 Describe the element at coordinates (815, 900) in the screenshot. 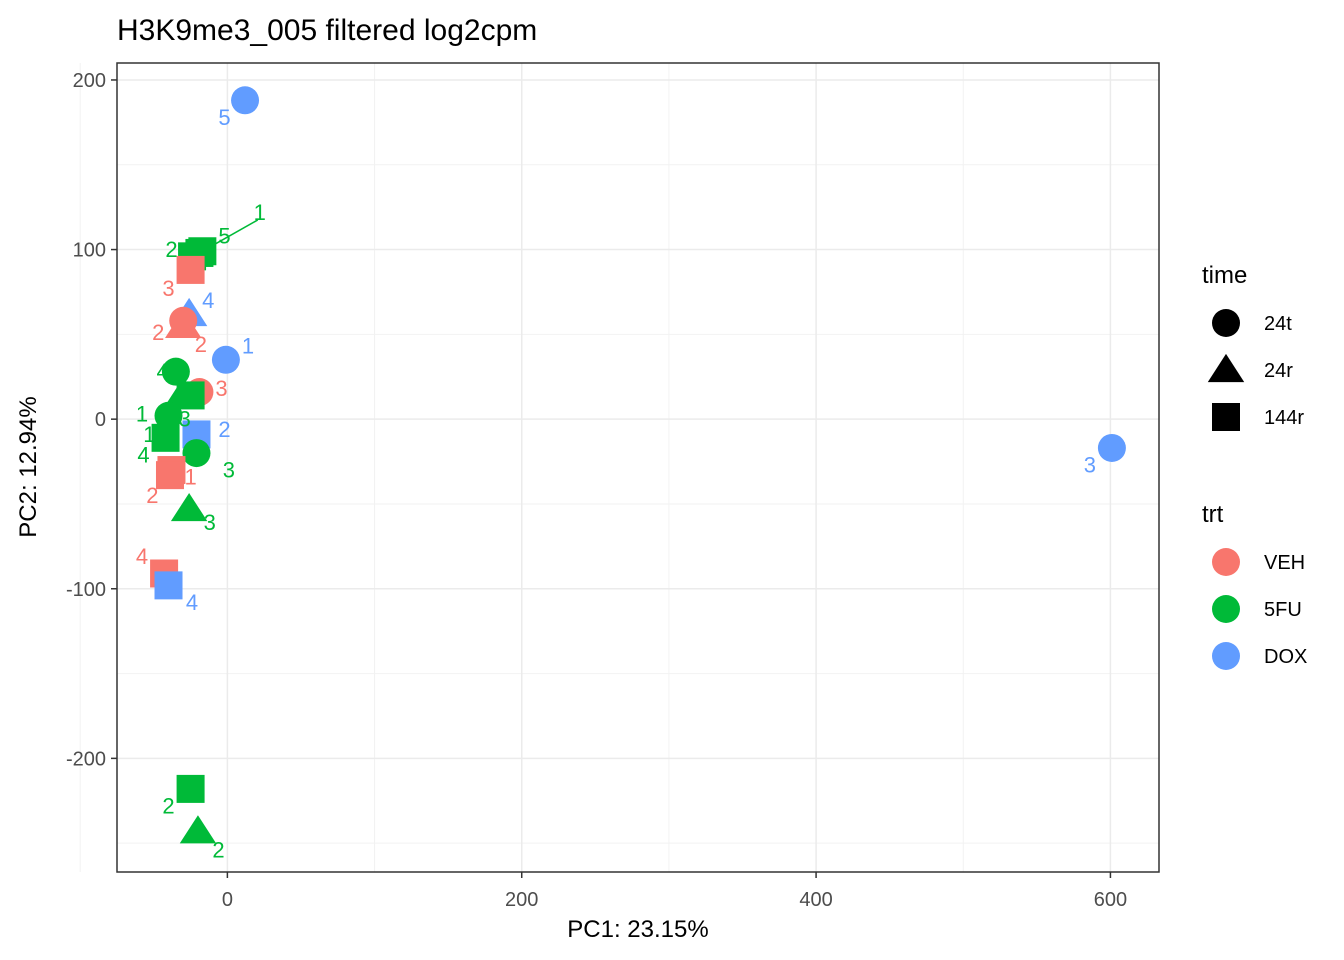

I see `x-tick-label: 400` at that location.